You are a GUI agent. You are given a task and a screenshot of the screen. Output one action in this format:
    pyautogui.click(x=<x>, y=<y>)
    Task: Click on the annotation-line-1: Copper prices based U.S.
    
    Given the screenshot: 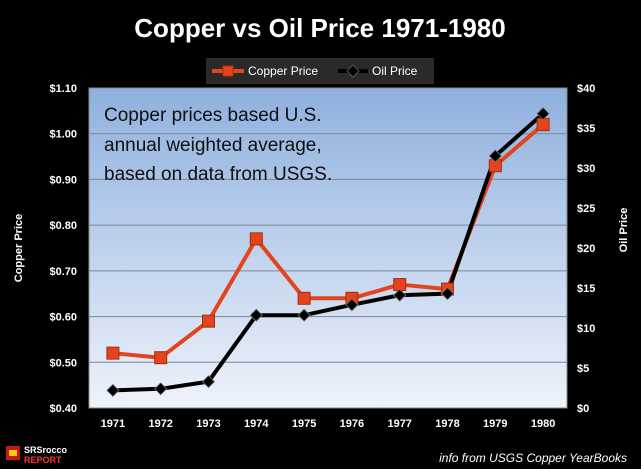 What is the action you would take?
    pyautogui.click(x=213, y=115)
    